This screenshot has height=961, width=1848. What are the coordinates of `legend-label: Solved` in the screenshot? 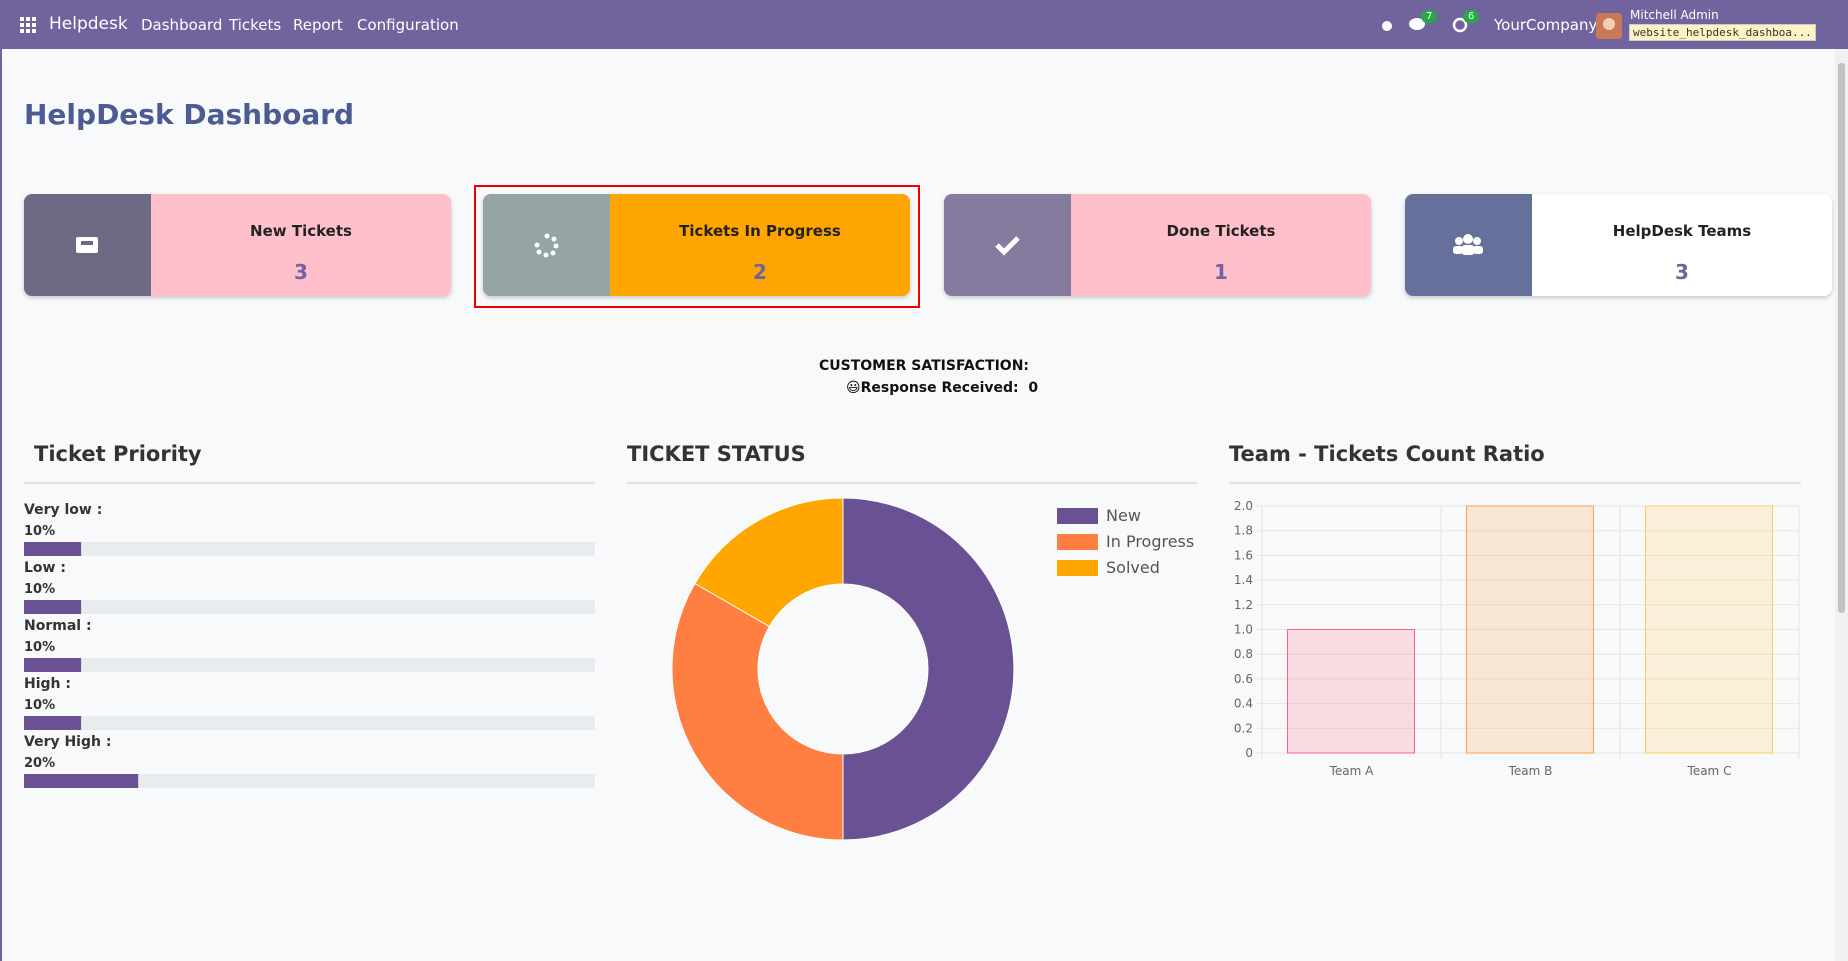 It's located at (1133, 567).